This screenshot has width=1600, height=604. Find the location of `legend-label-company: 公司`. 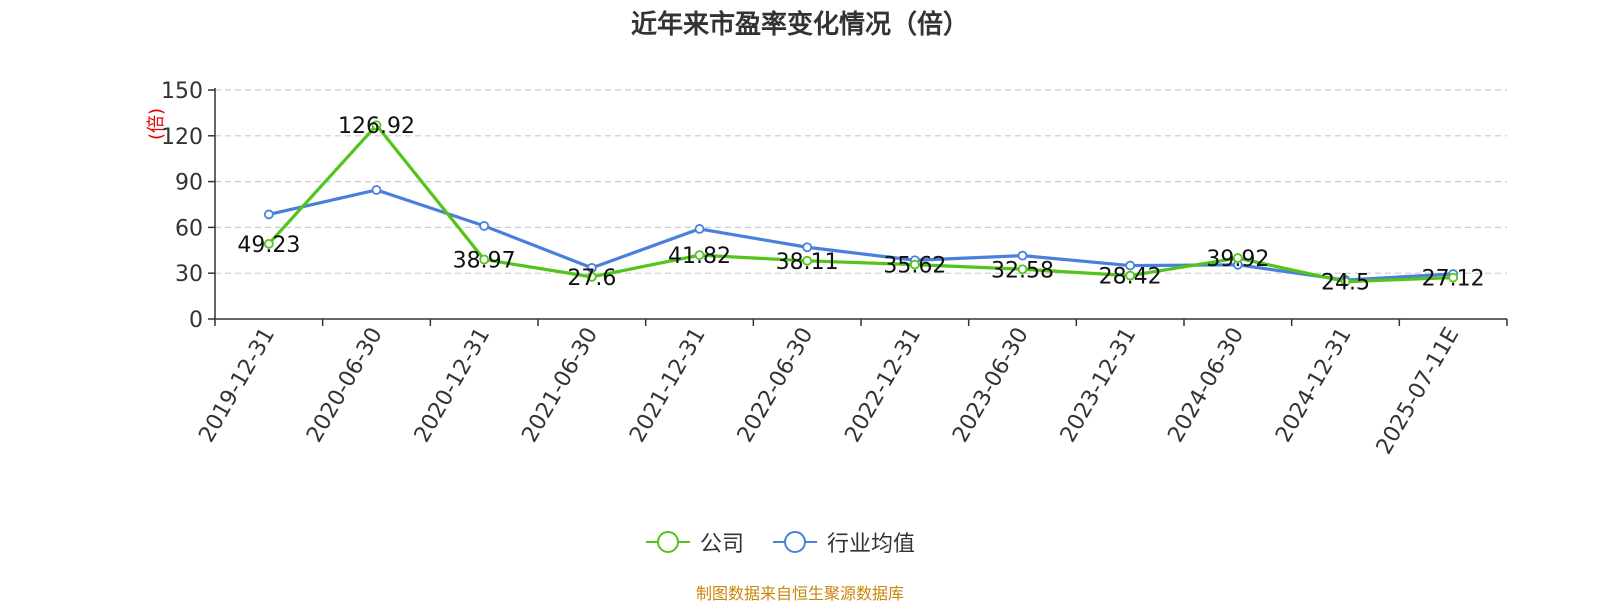

legend-label-company: 公司 is located at coordinates (722, 544).